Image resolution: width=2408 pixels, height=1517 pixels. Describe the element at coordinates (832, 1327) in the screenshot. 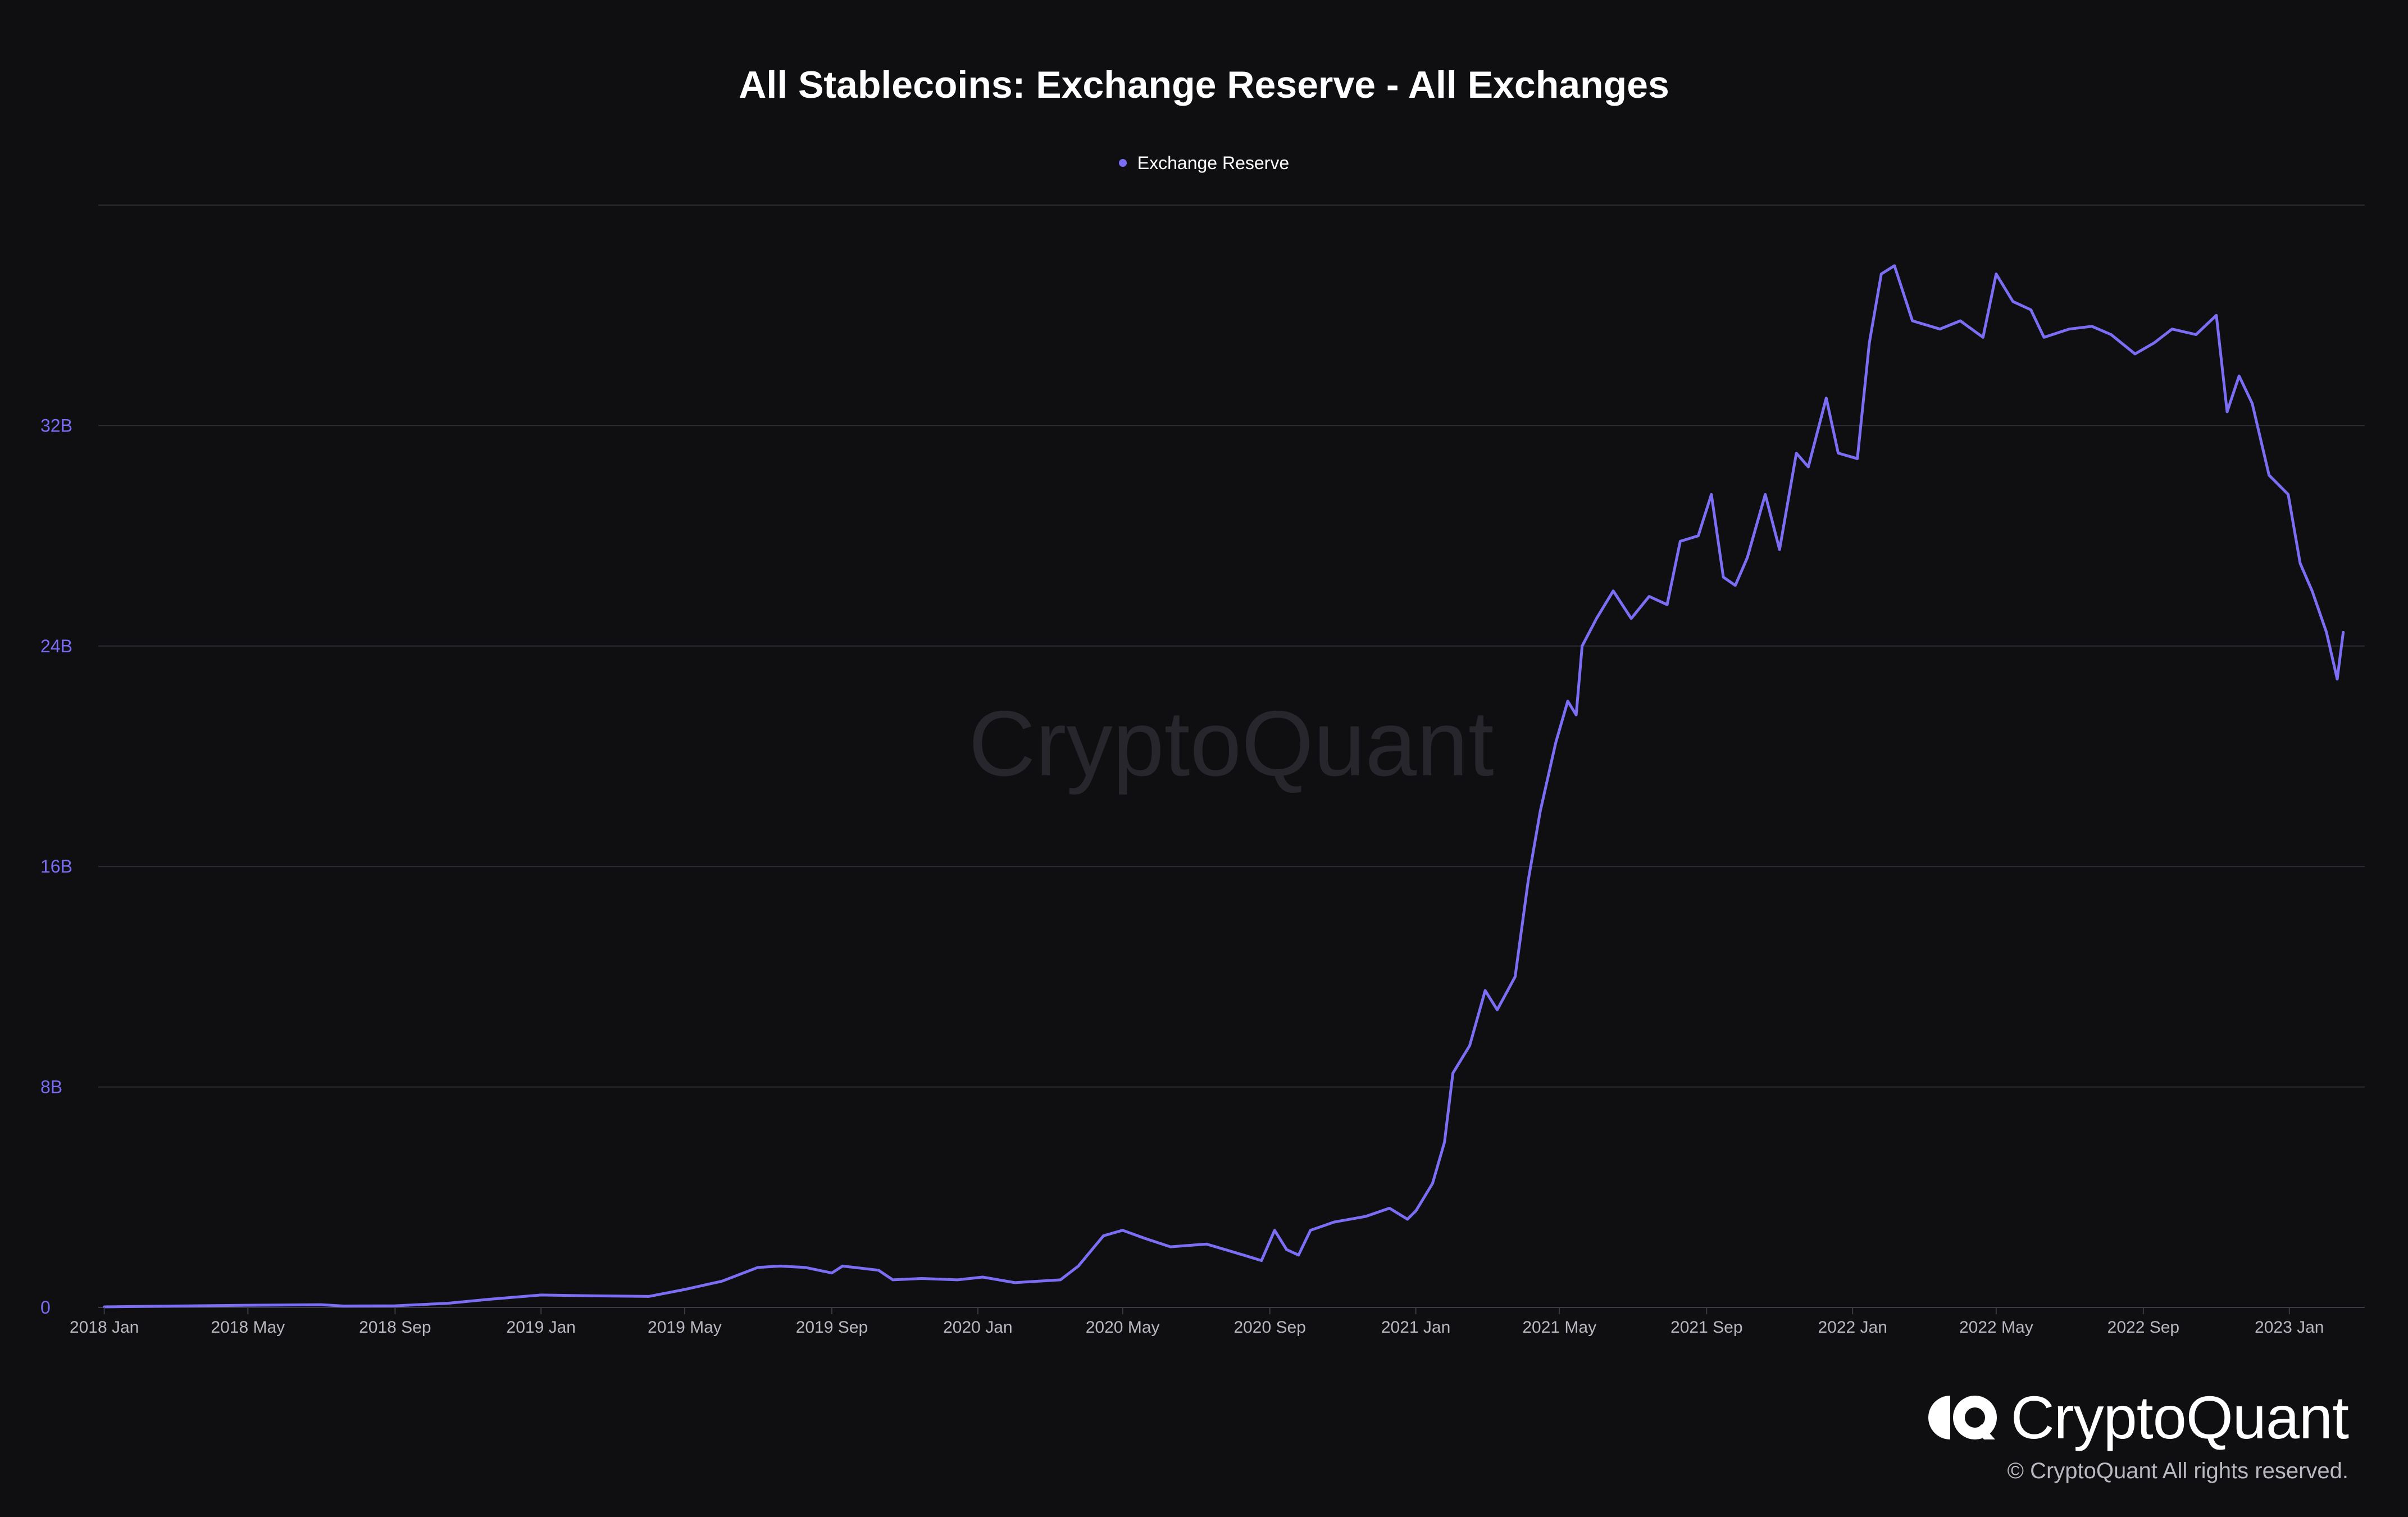

I see `x-tick-label: 2019 Sep` at that location.